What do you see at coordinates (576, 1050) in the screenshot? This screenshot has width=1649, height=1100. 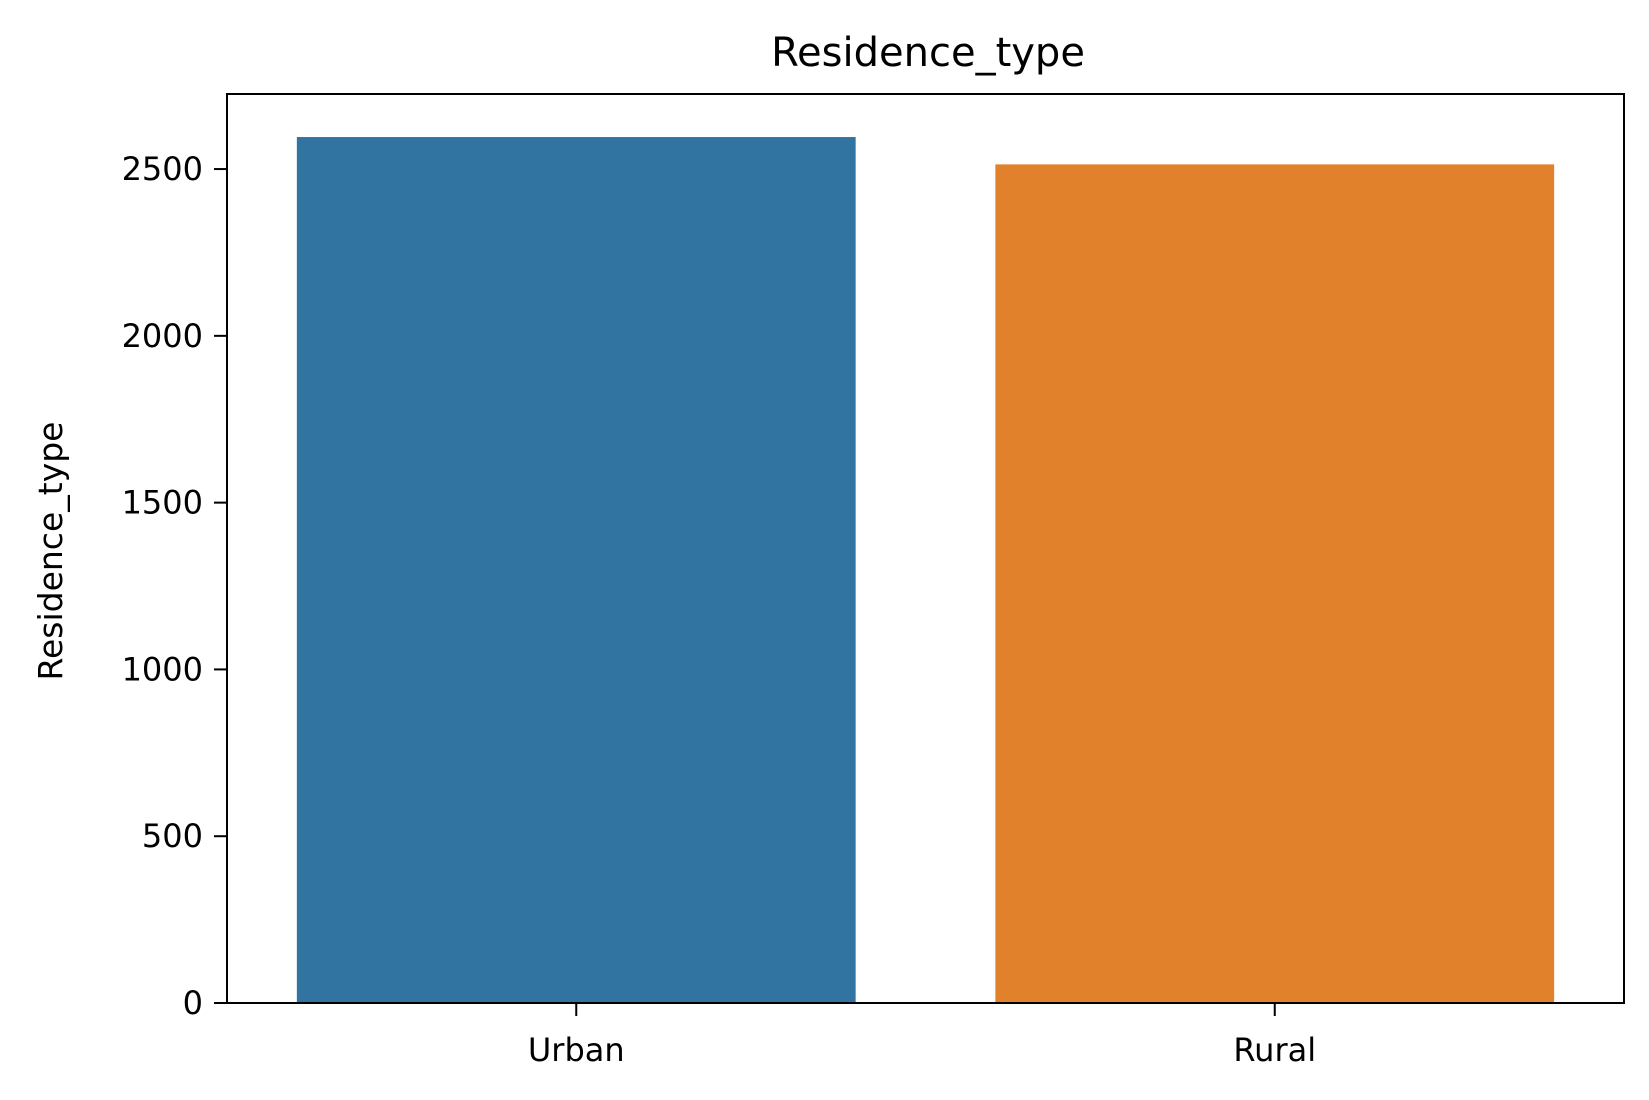 I see `x-tick-label: Urban` at bounding box center [576, 1050].